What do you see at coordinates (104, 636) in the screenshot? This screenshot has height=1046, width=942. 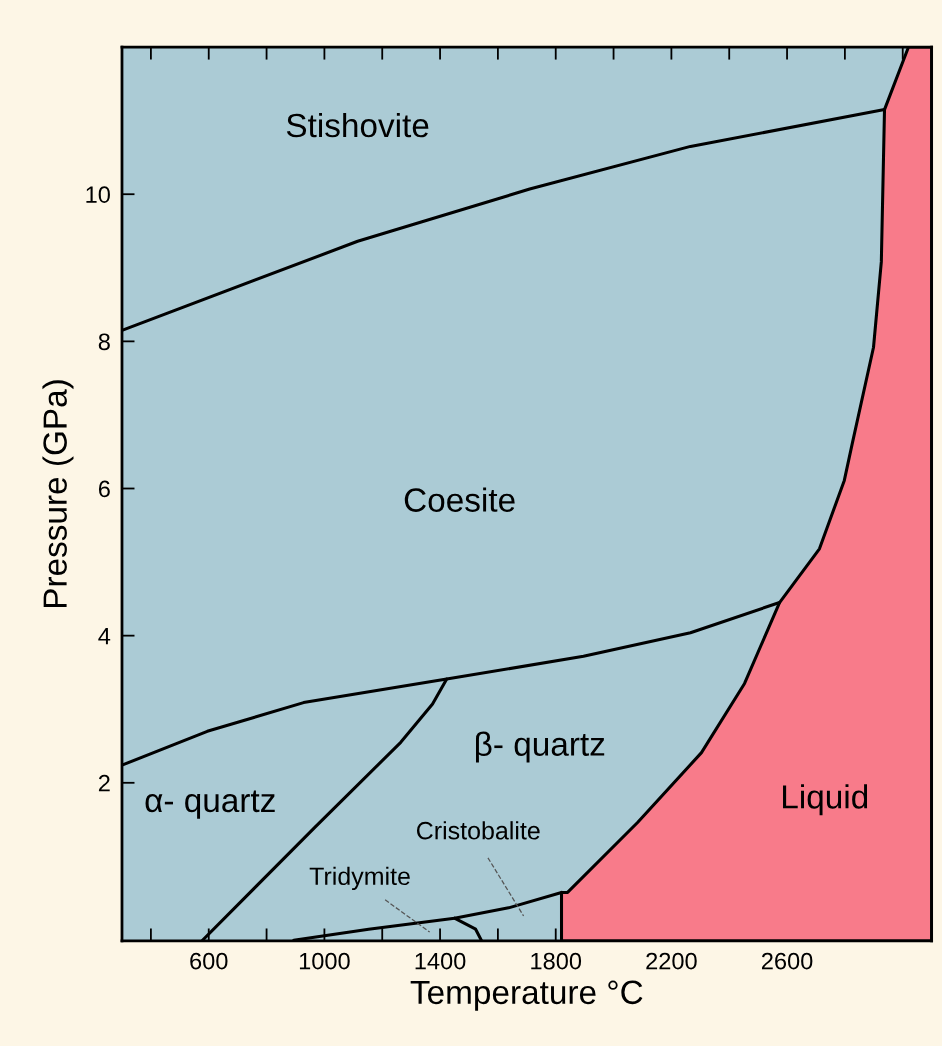 I see `y-tick-label: 4` at bounding box center [104, 636].